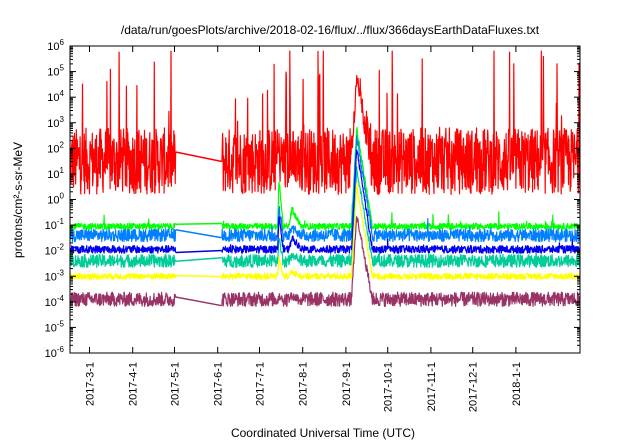 This screenshot has width=640, height=448. Describe the element at coordinates (55, 199) in the screenshot. I see `y-tick-label: 10⁰` at that location.